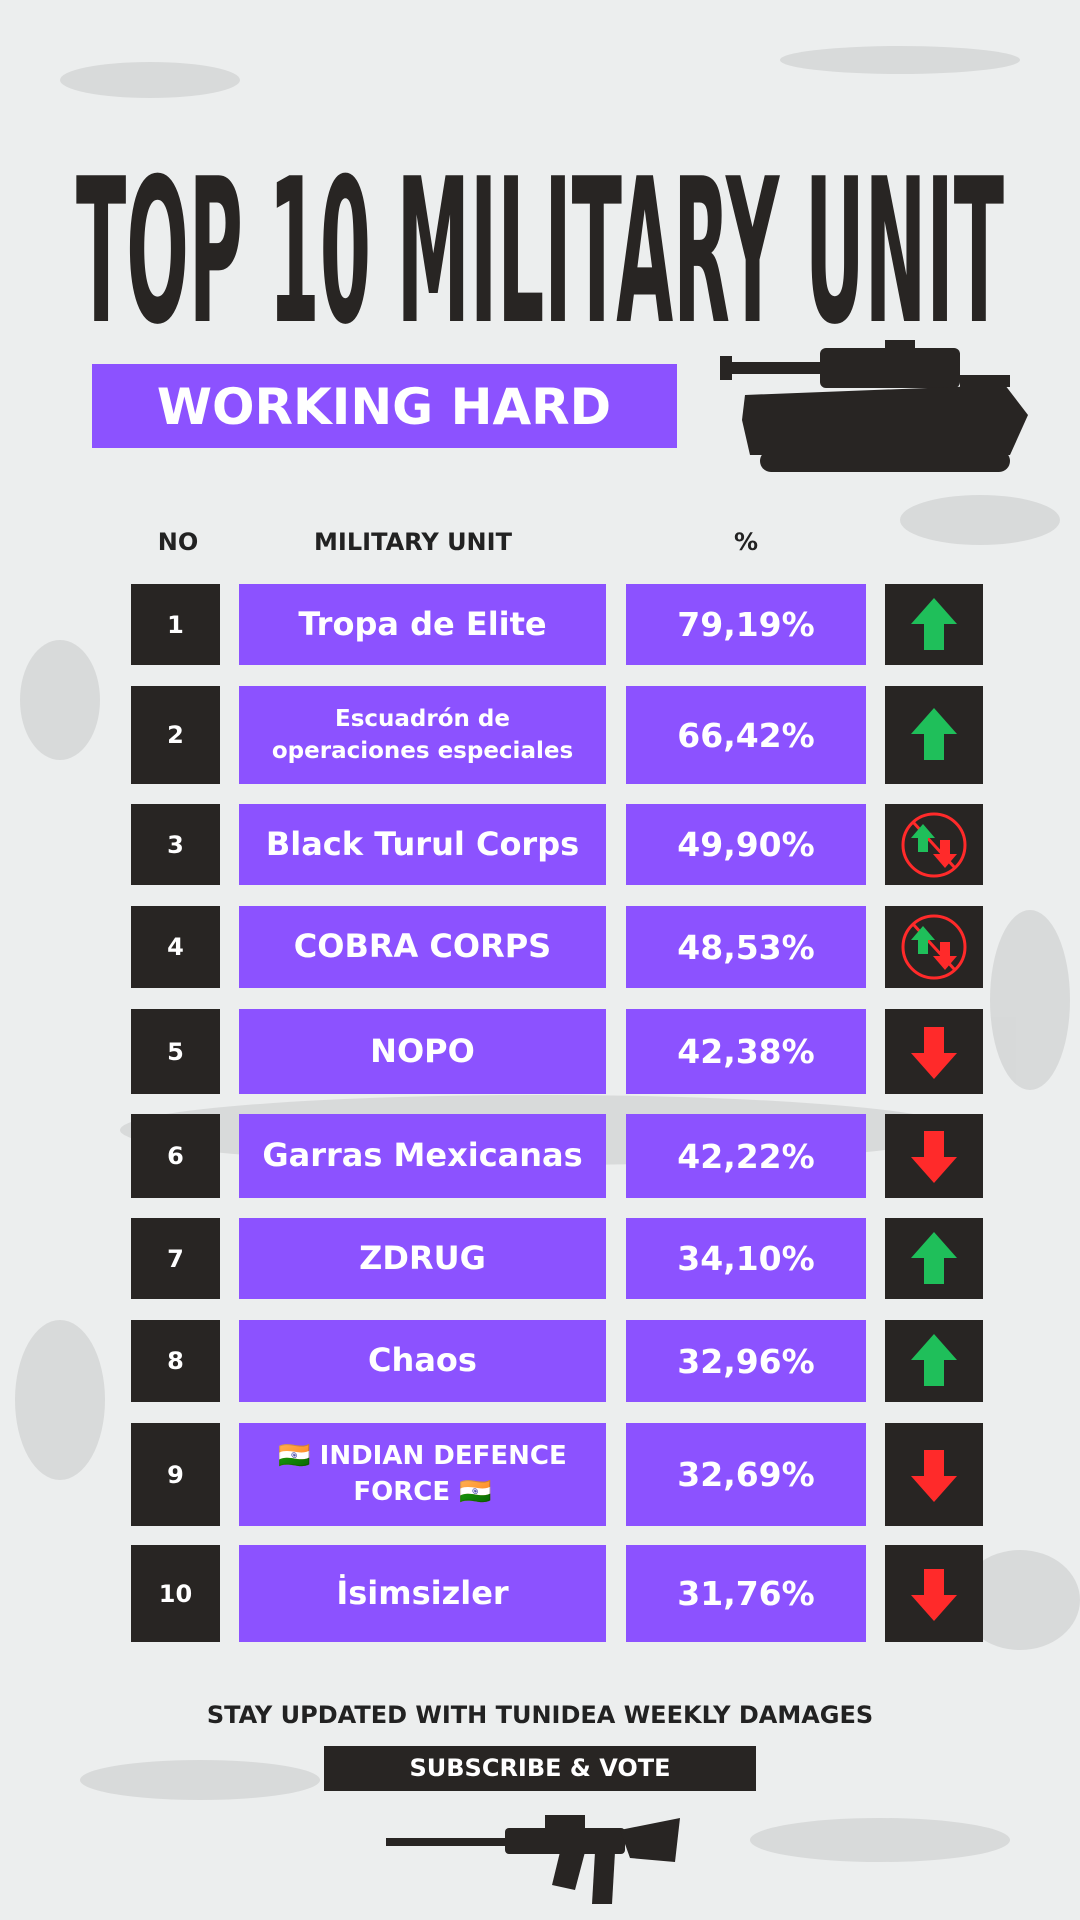 Image resolution: width=1080 pixels, height=1920 pixels. What do you see at coordinates (413, 542) in the screenshot?
I see `column-header: MILITARY UNIT` at bounding box center [413, 542].